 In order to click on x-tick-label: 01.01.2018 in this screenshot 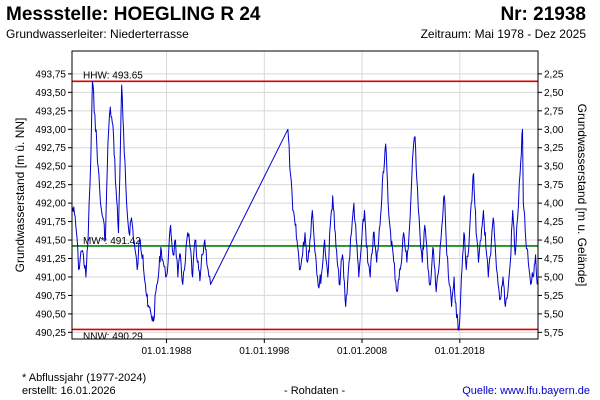, I will do `click(460, 351)`.